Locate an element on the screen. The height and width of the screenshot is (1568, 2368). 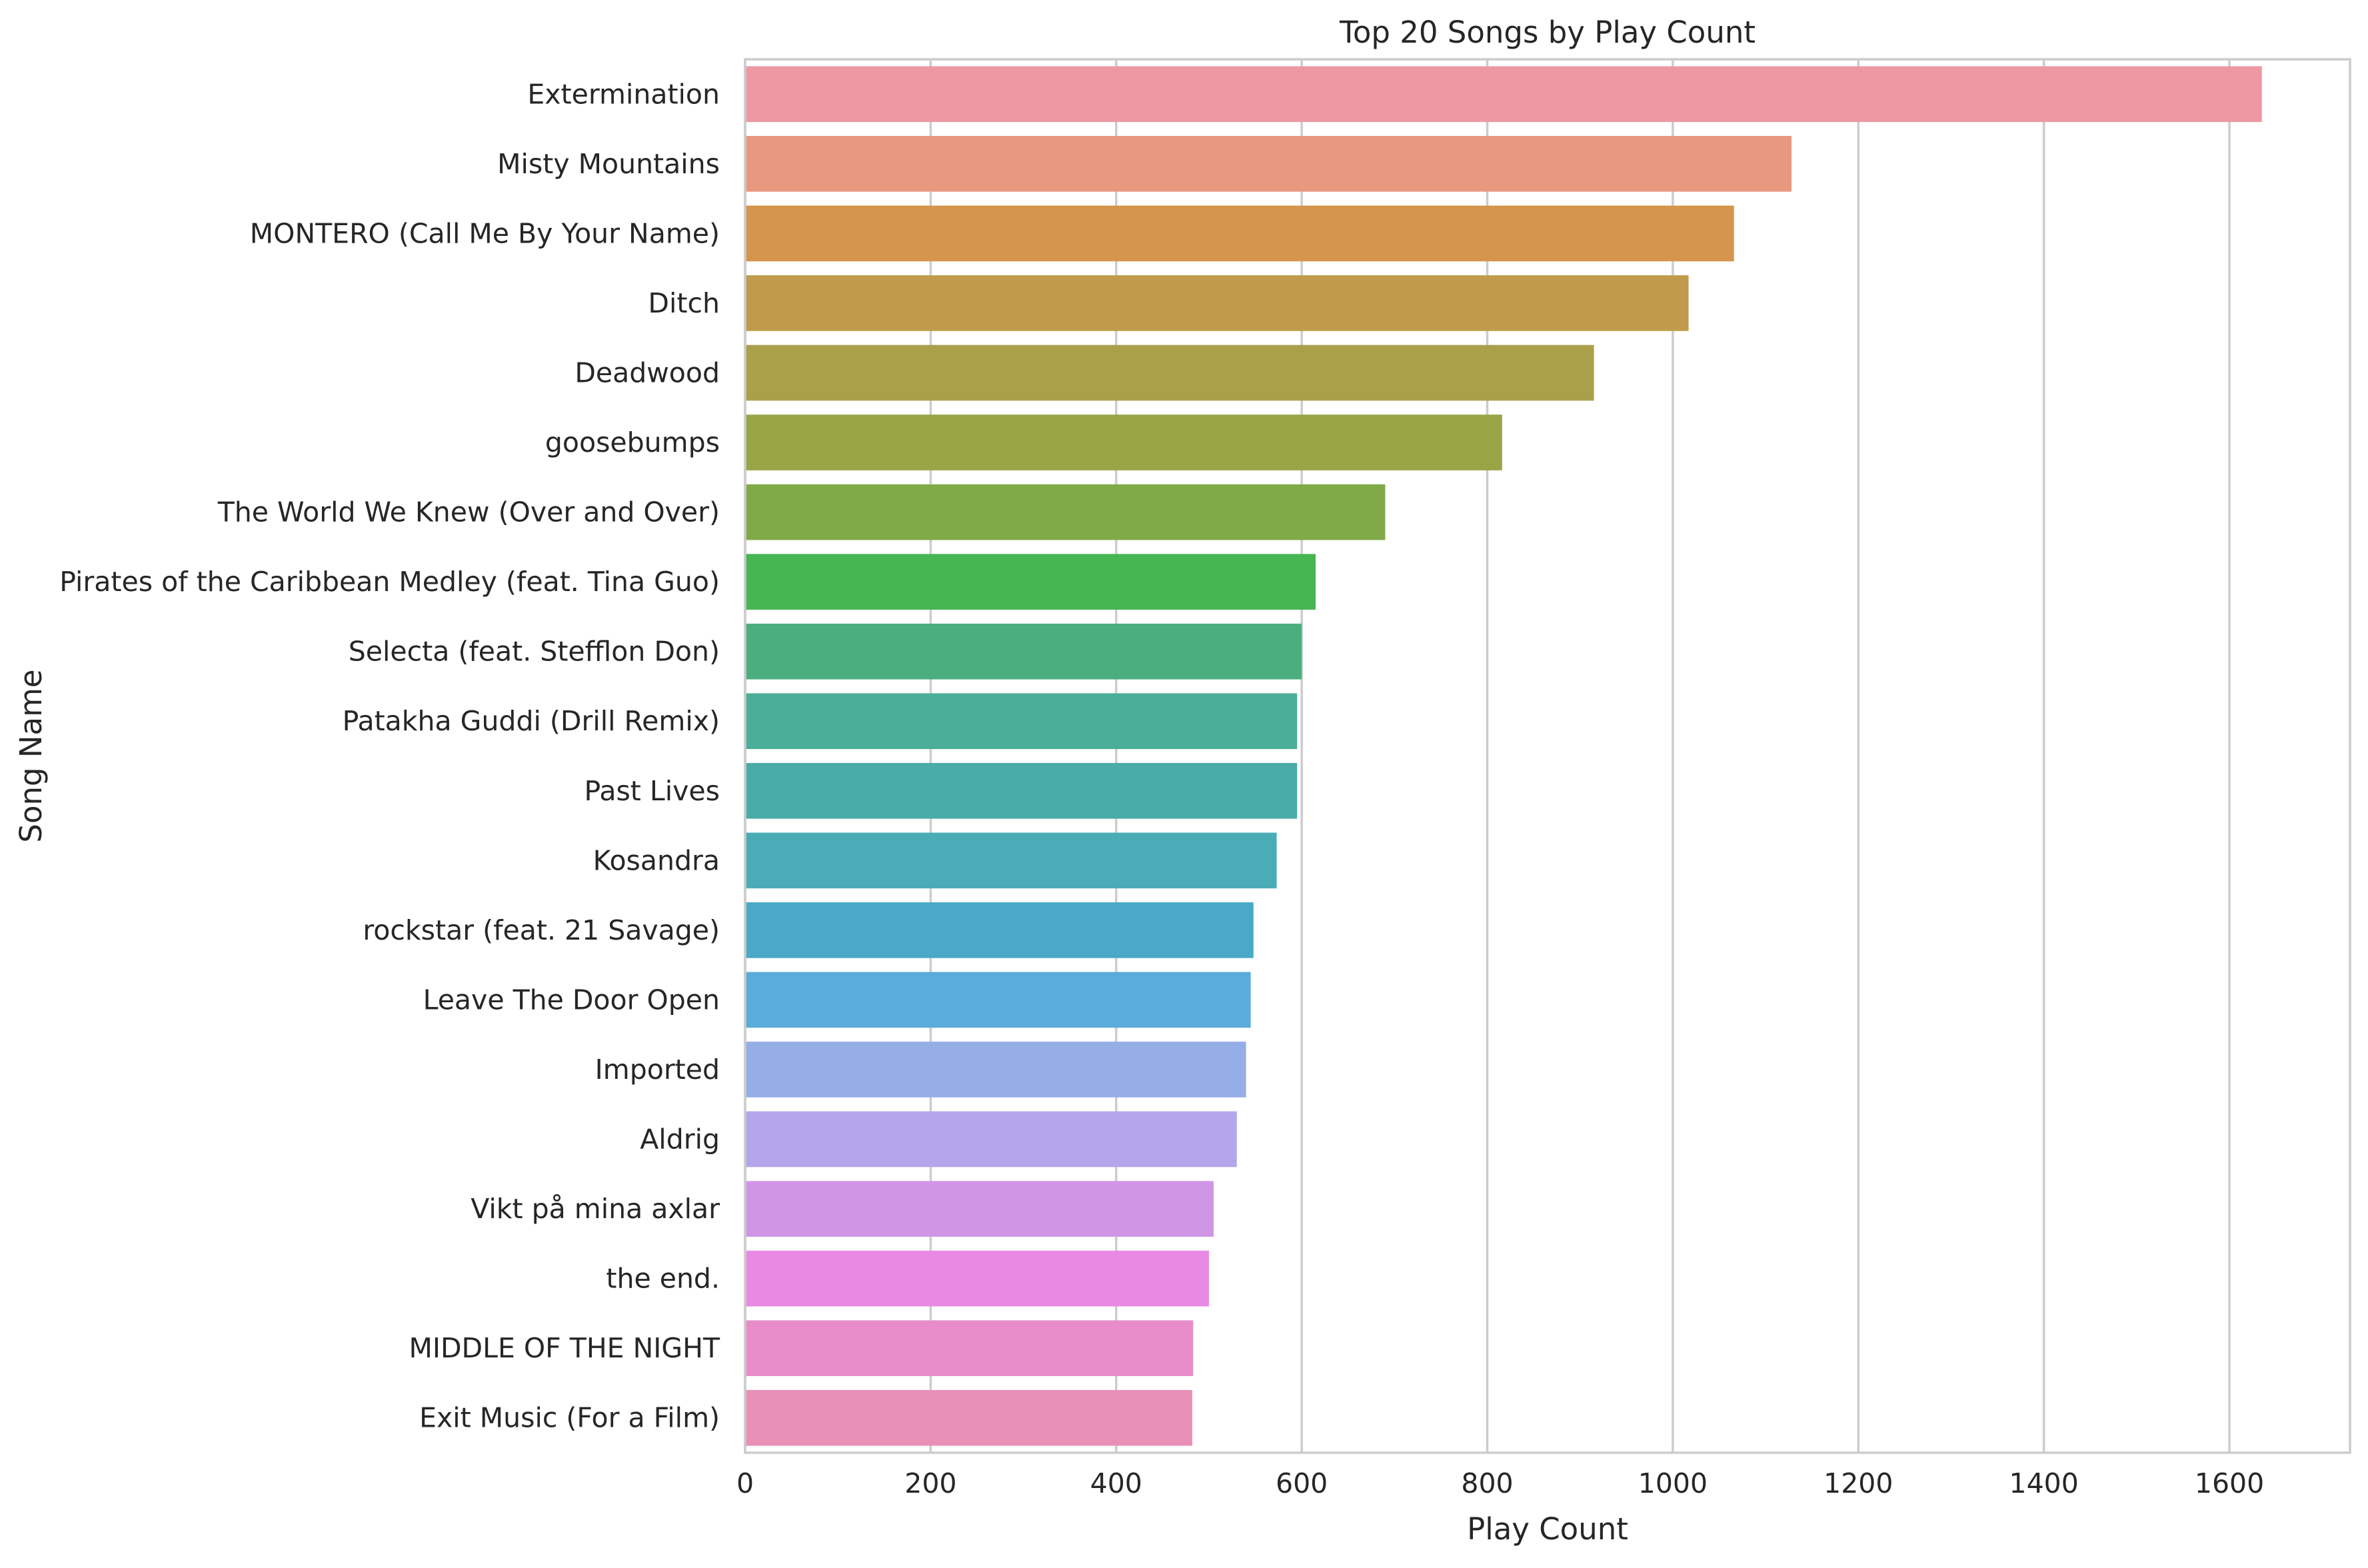
x-tick-label: 600 is located at coordinates (1302, 1483).